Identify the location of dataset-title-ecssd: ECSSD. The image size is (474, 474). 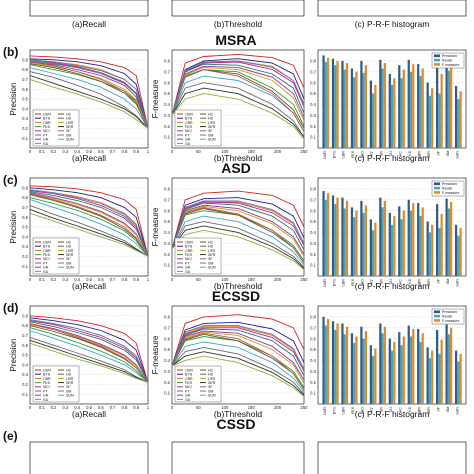
(236, 296).